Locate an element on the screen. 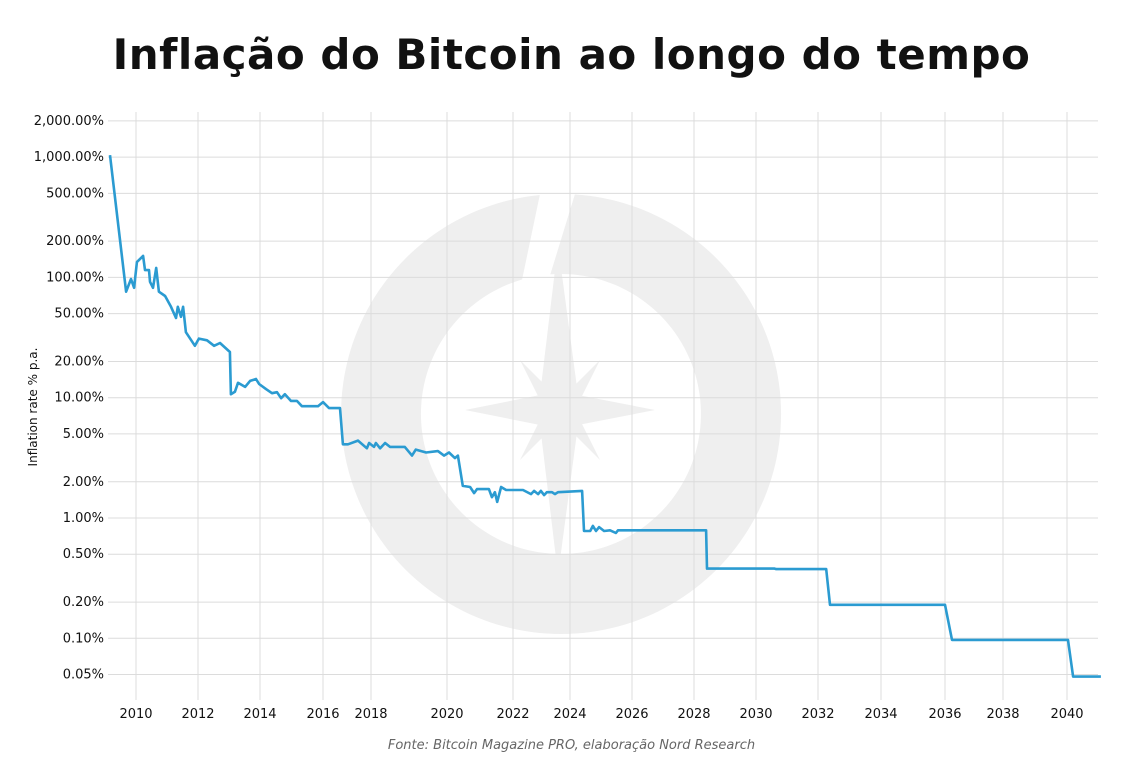 The height and width of the screenshot is (768, 1143). y-tick-label: 5.00% is located at coordinates (83, 434).